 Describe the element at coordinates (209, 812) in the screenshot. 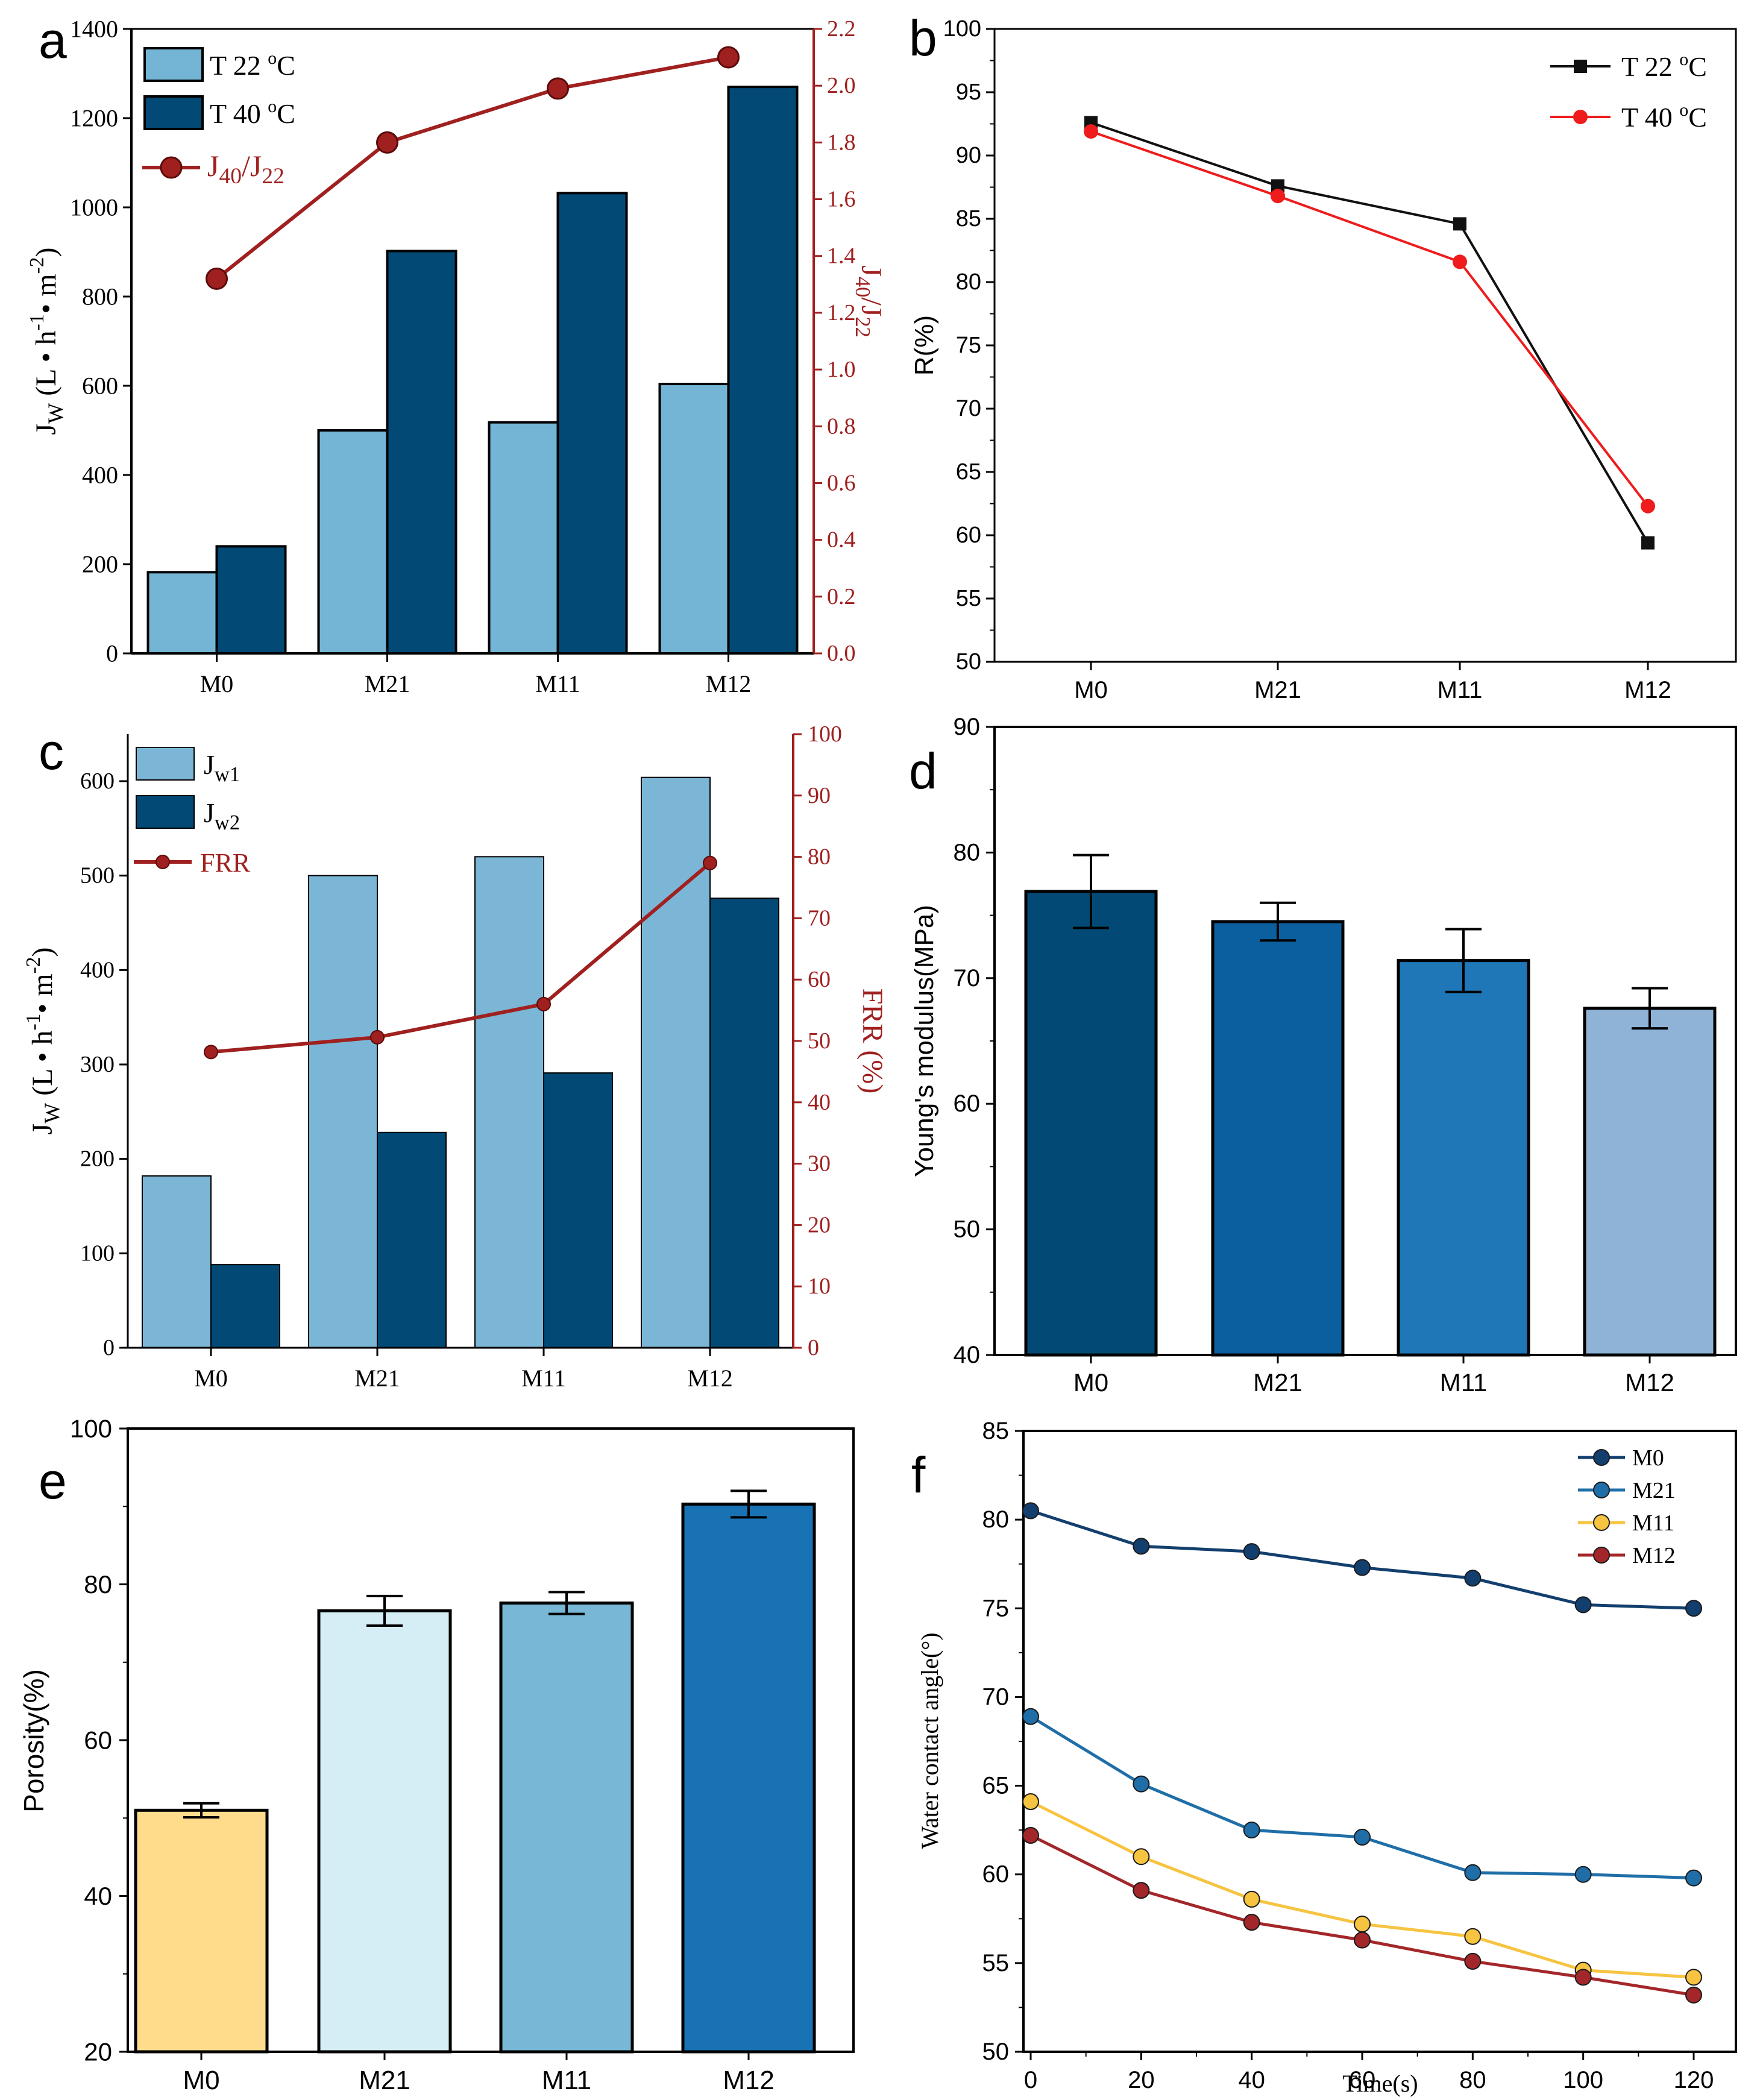

I see `legend-label-1-part-0: J` at that location.